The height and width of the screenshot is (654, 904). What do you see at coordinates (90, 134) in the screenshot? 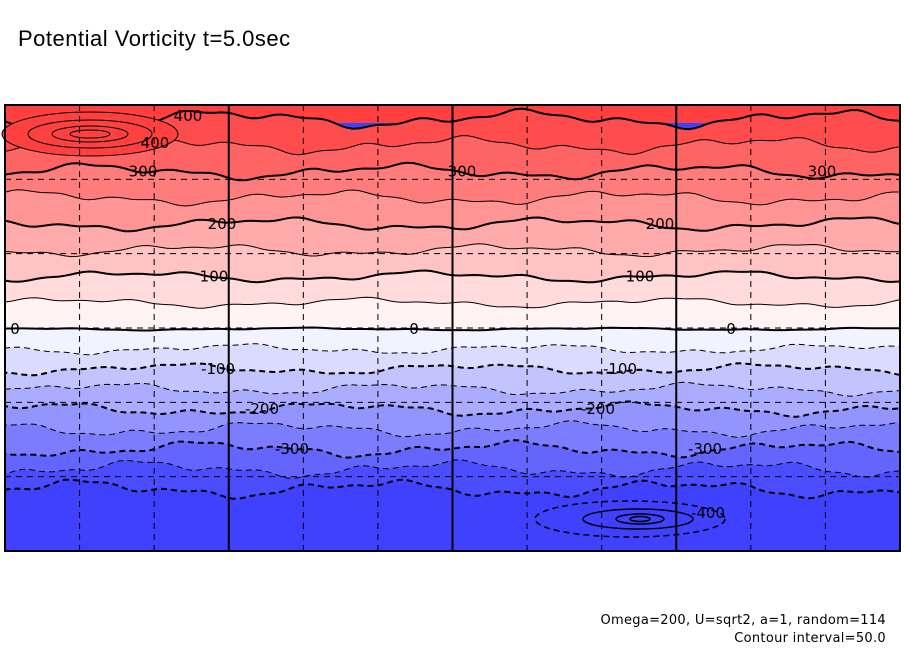
I see `positive-vortex` at bounding box center [90, 134].